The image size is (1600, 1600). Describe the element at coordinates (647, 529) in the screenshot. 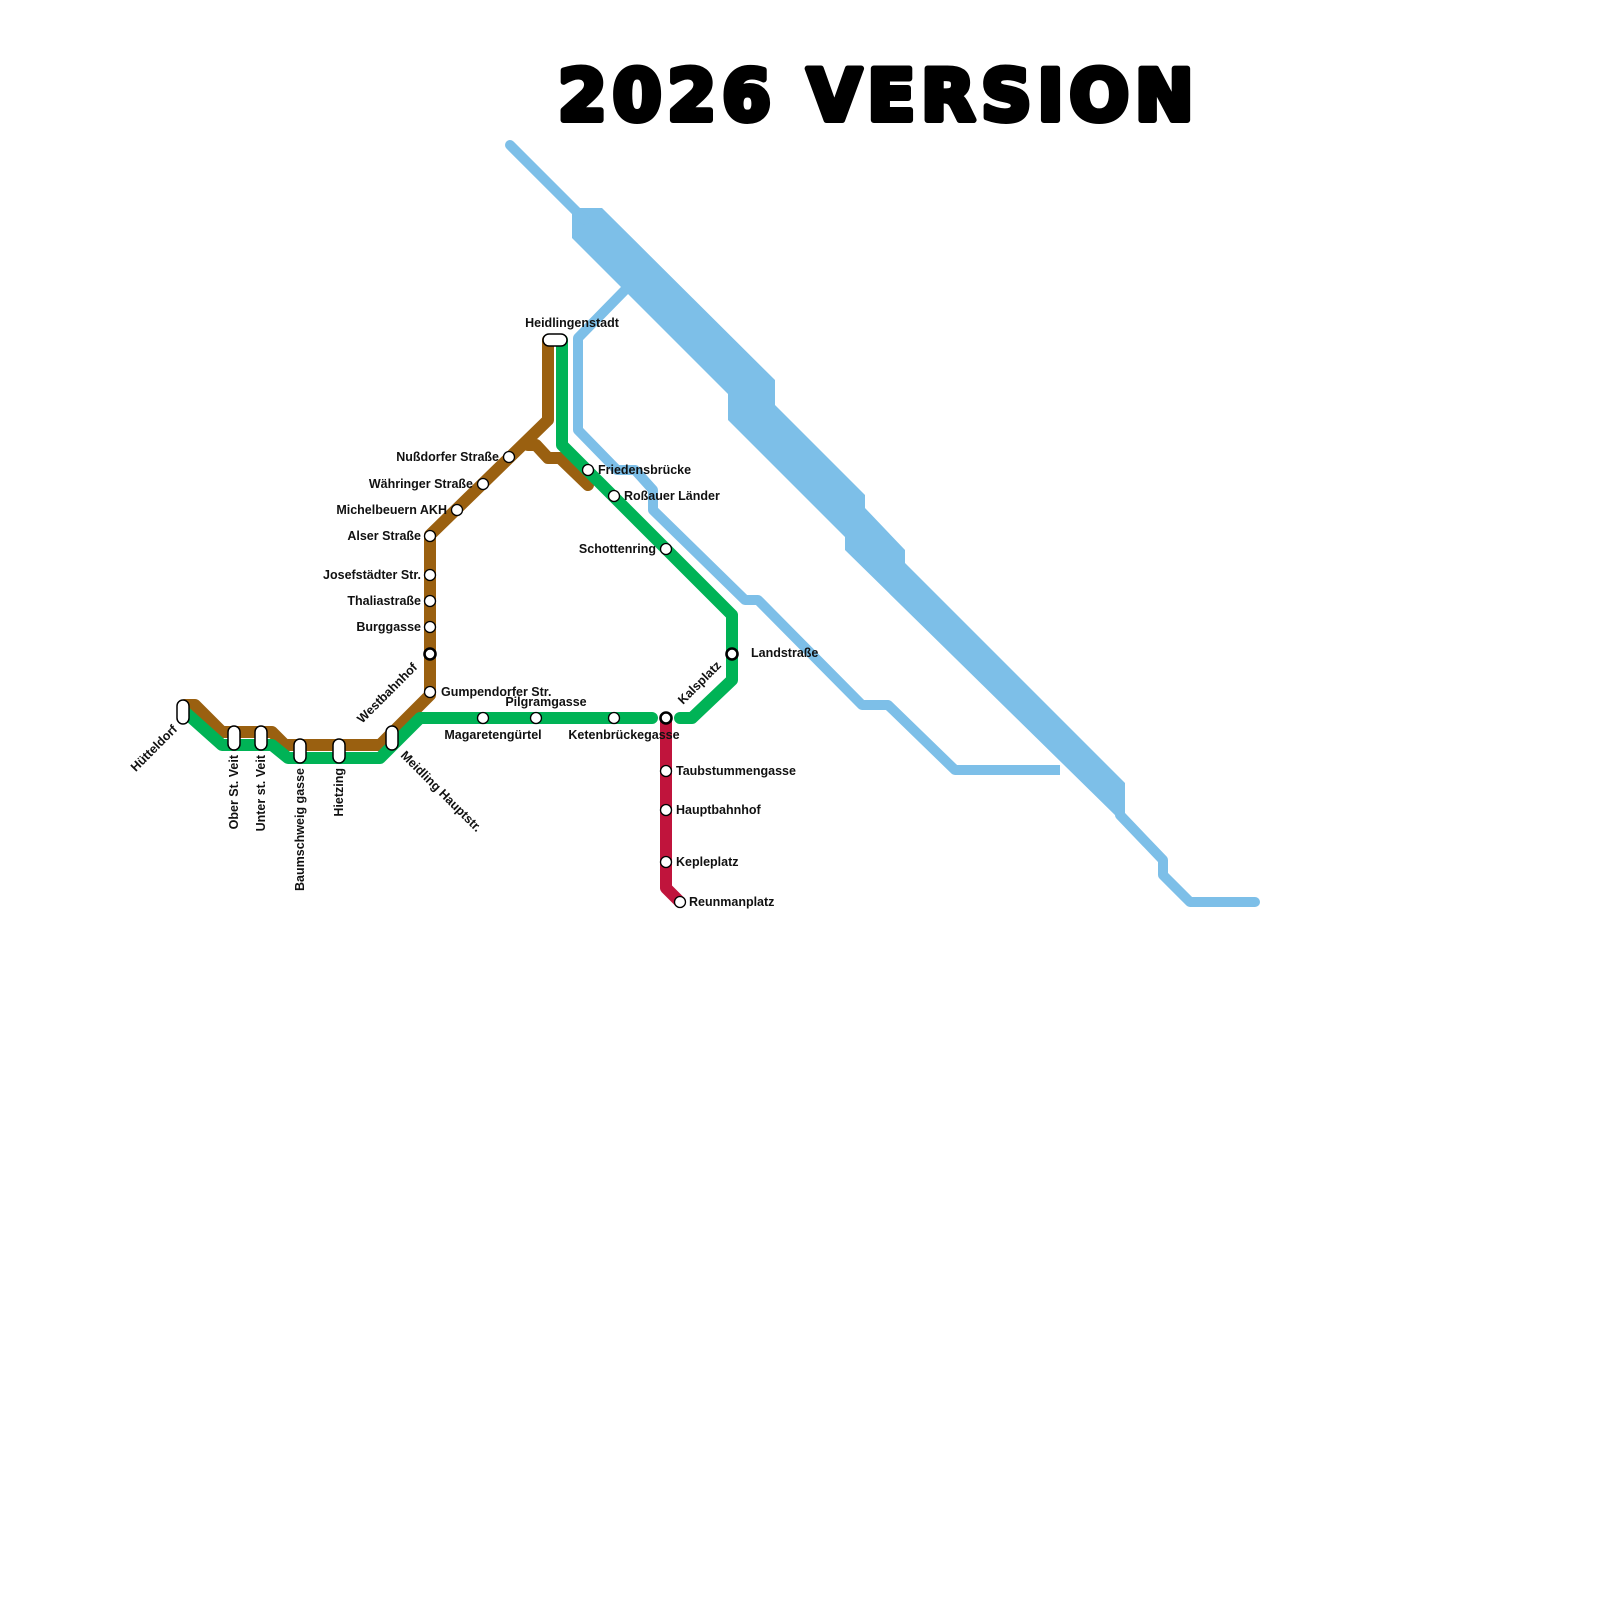

I see `line-green-east` at that location.